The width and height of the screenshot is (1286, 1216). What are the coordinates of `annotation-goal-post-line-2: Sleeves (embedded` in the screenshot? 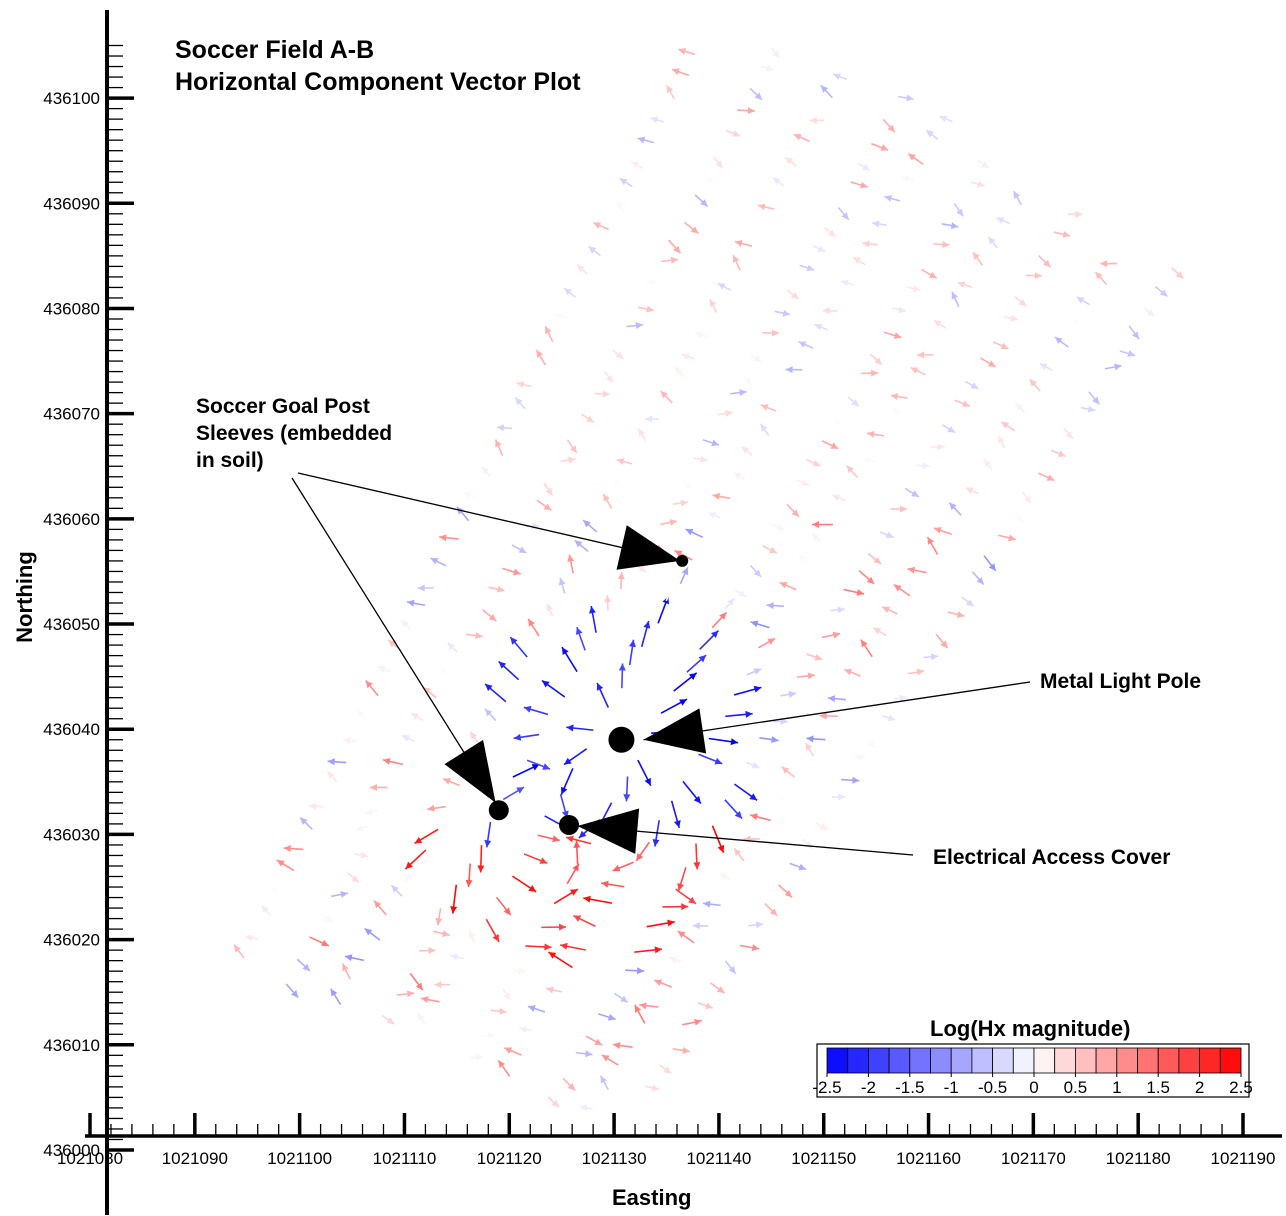 It's located at (294, 433).